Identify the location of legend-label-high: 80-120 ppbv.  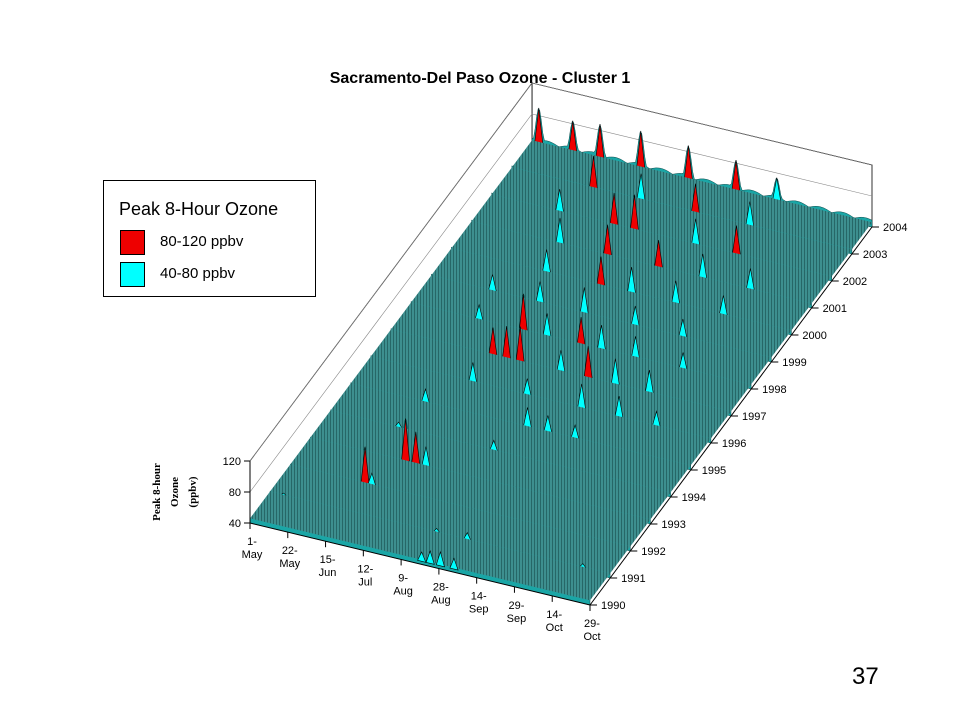
(202, 241).